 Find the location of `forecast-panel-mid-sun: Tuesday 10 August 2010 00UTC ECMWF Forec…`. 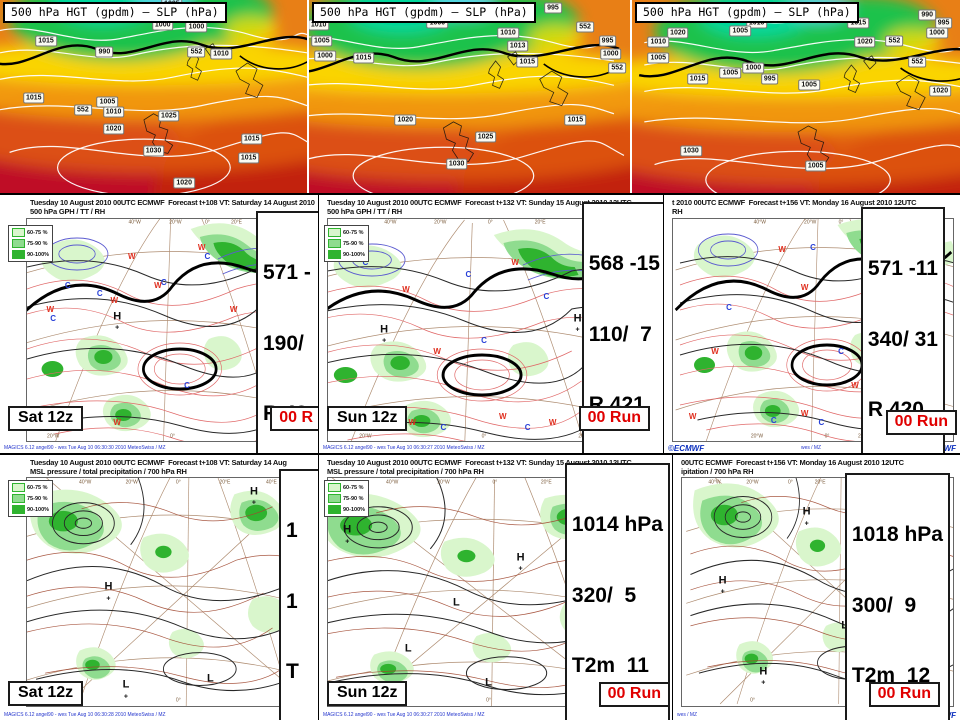

forecast-panel-mid-sun: Tuesday 10 August 2010 00UTC ECMWF Forec… is located at coordinates (490, 324).